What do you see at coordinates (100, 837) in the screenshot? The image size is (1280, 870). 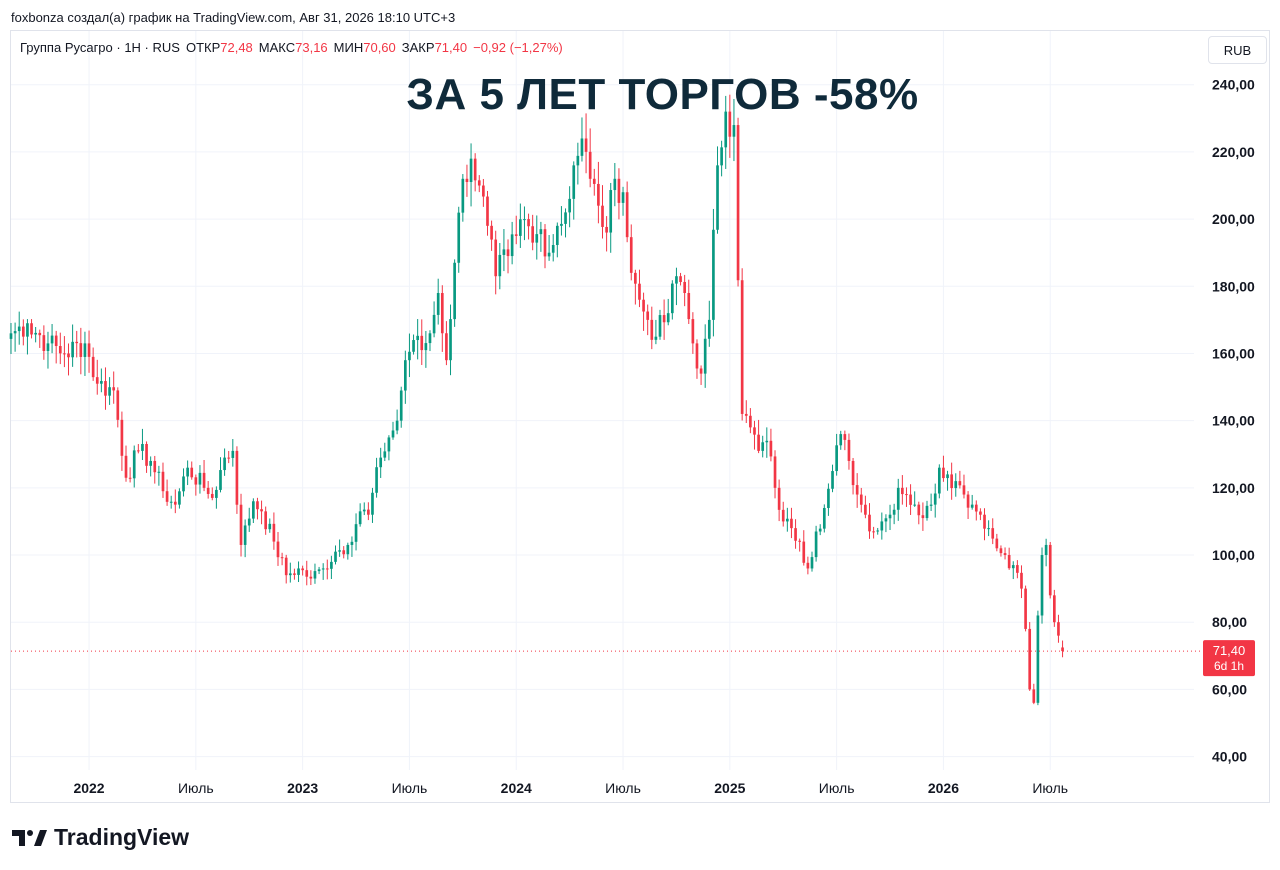 I see `tradingview-logo: TradingView` at bounding box center [100, 837].